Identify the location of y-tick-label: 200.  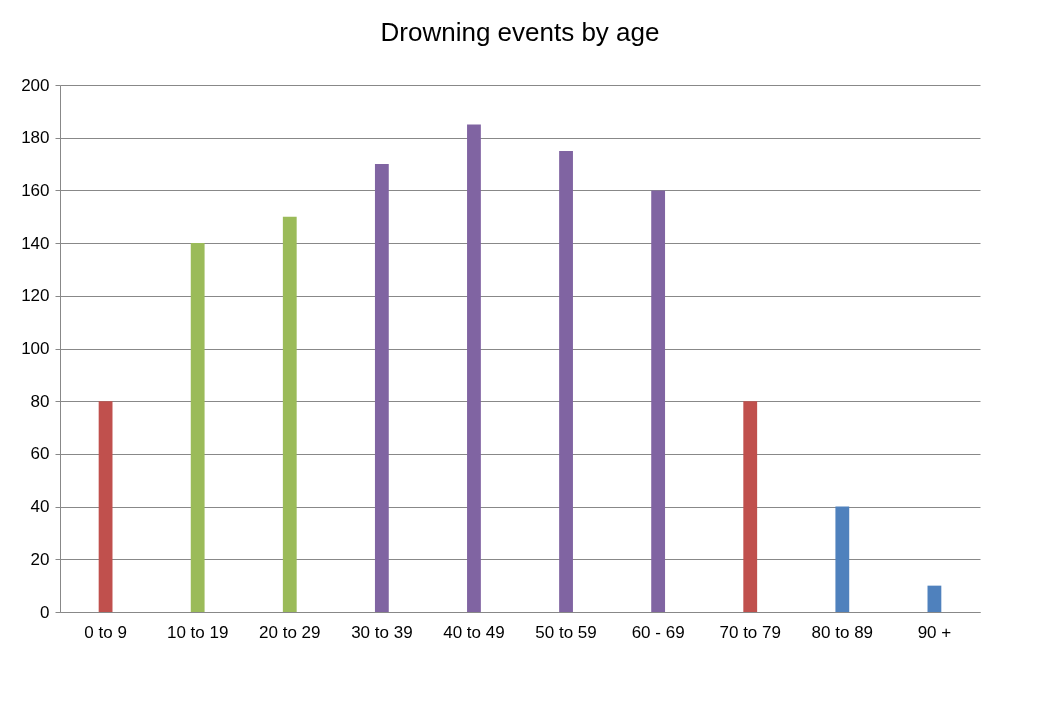
(35, 85).